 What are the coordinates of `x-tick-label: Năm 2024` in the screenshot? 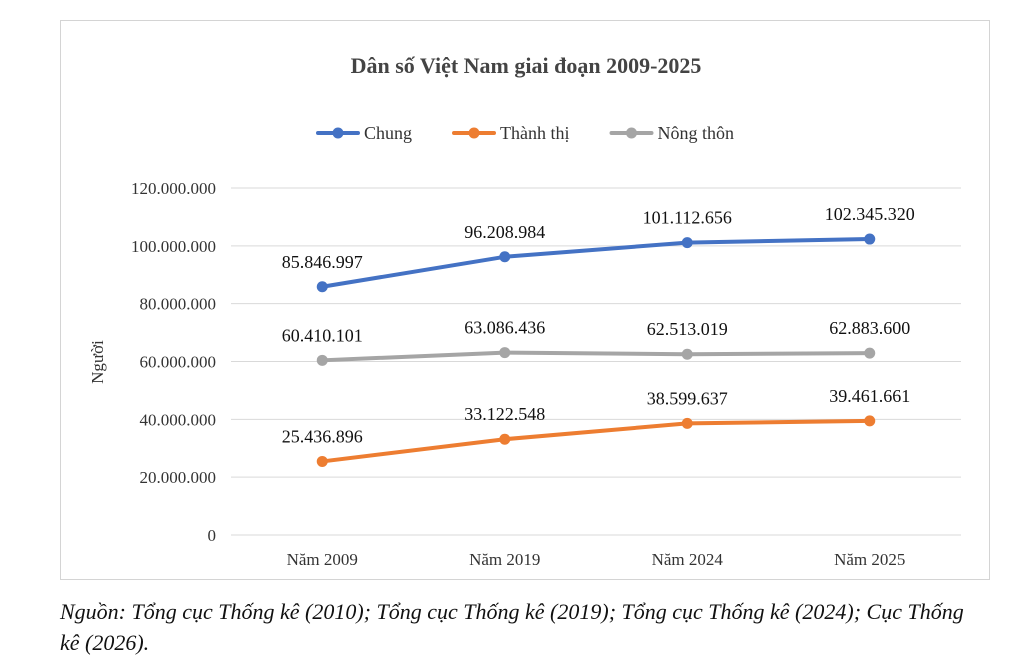 It's located at (688, 559).